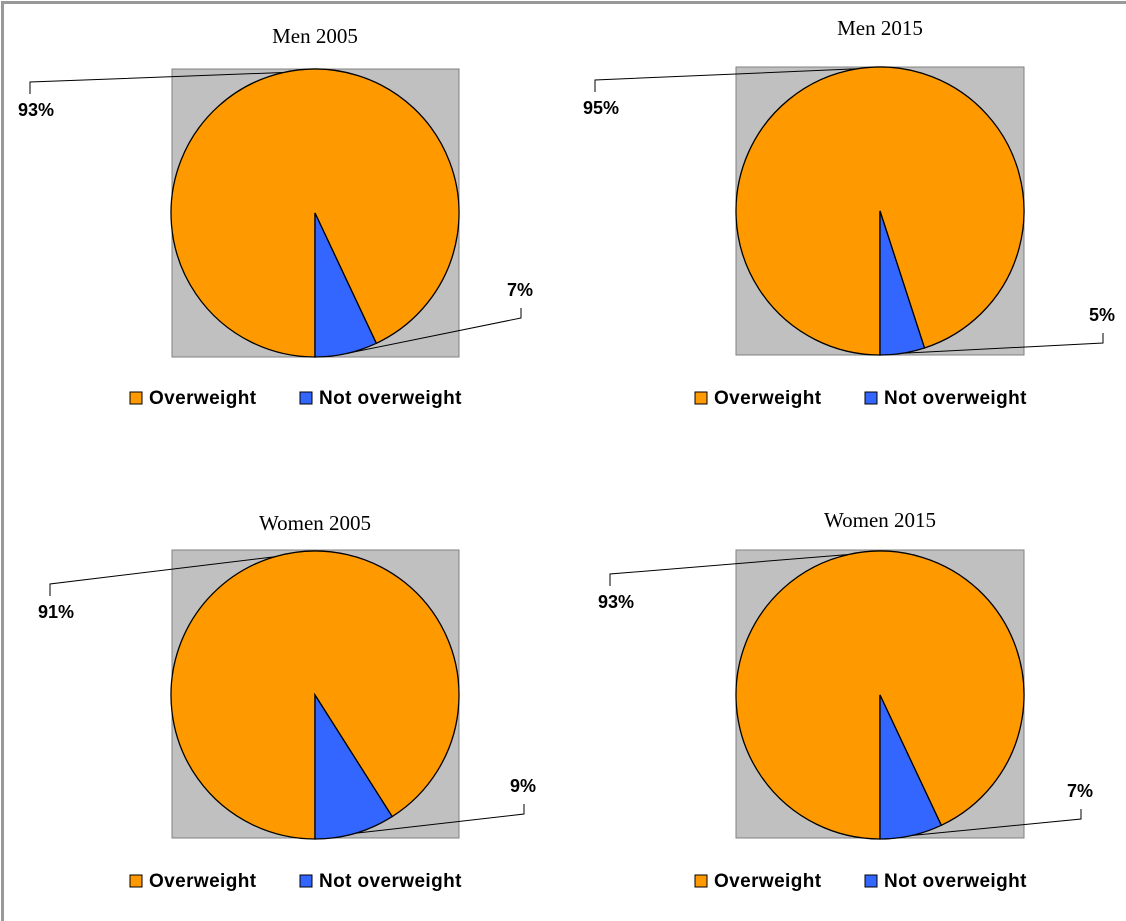 The image size is (1126, 921). What do you see at coordinates (390, 398) in the screenshot?
I see `men-2005-legend-not-overweight: Not overweight` at bounding box center [390, 398].